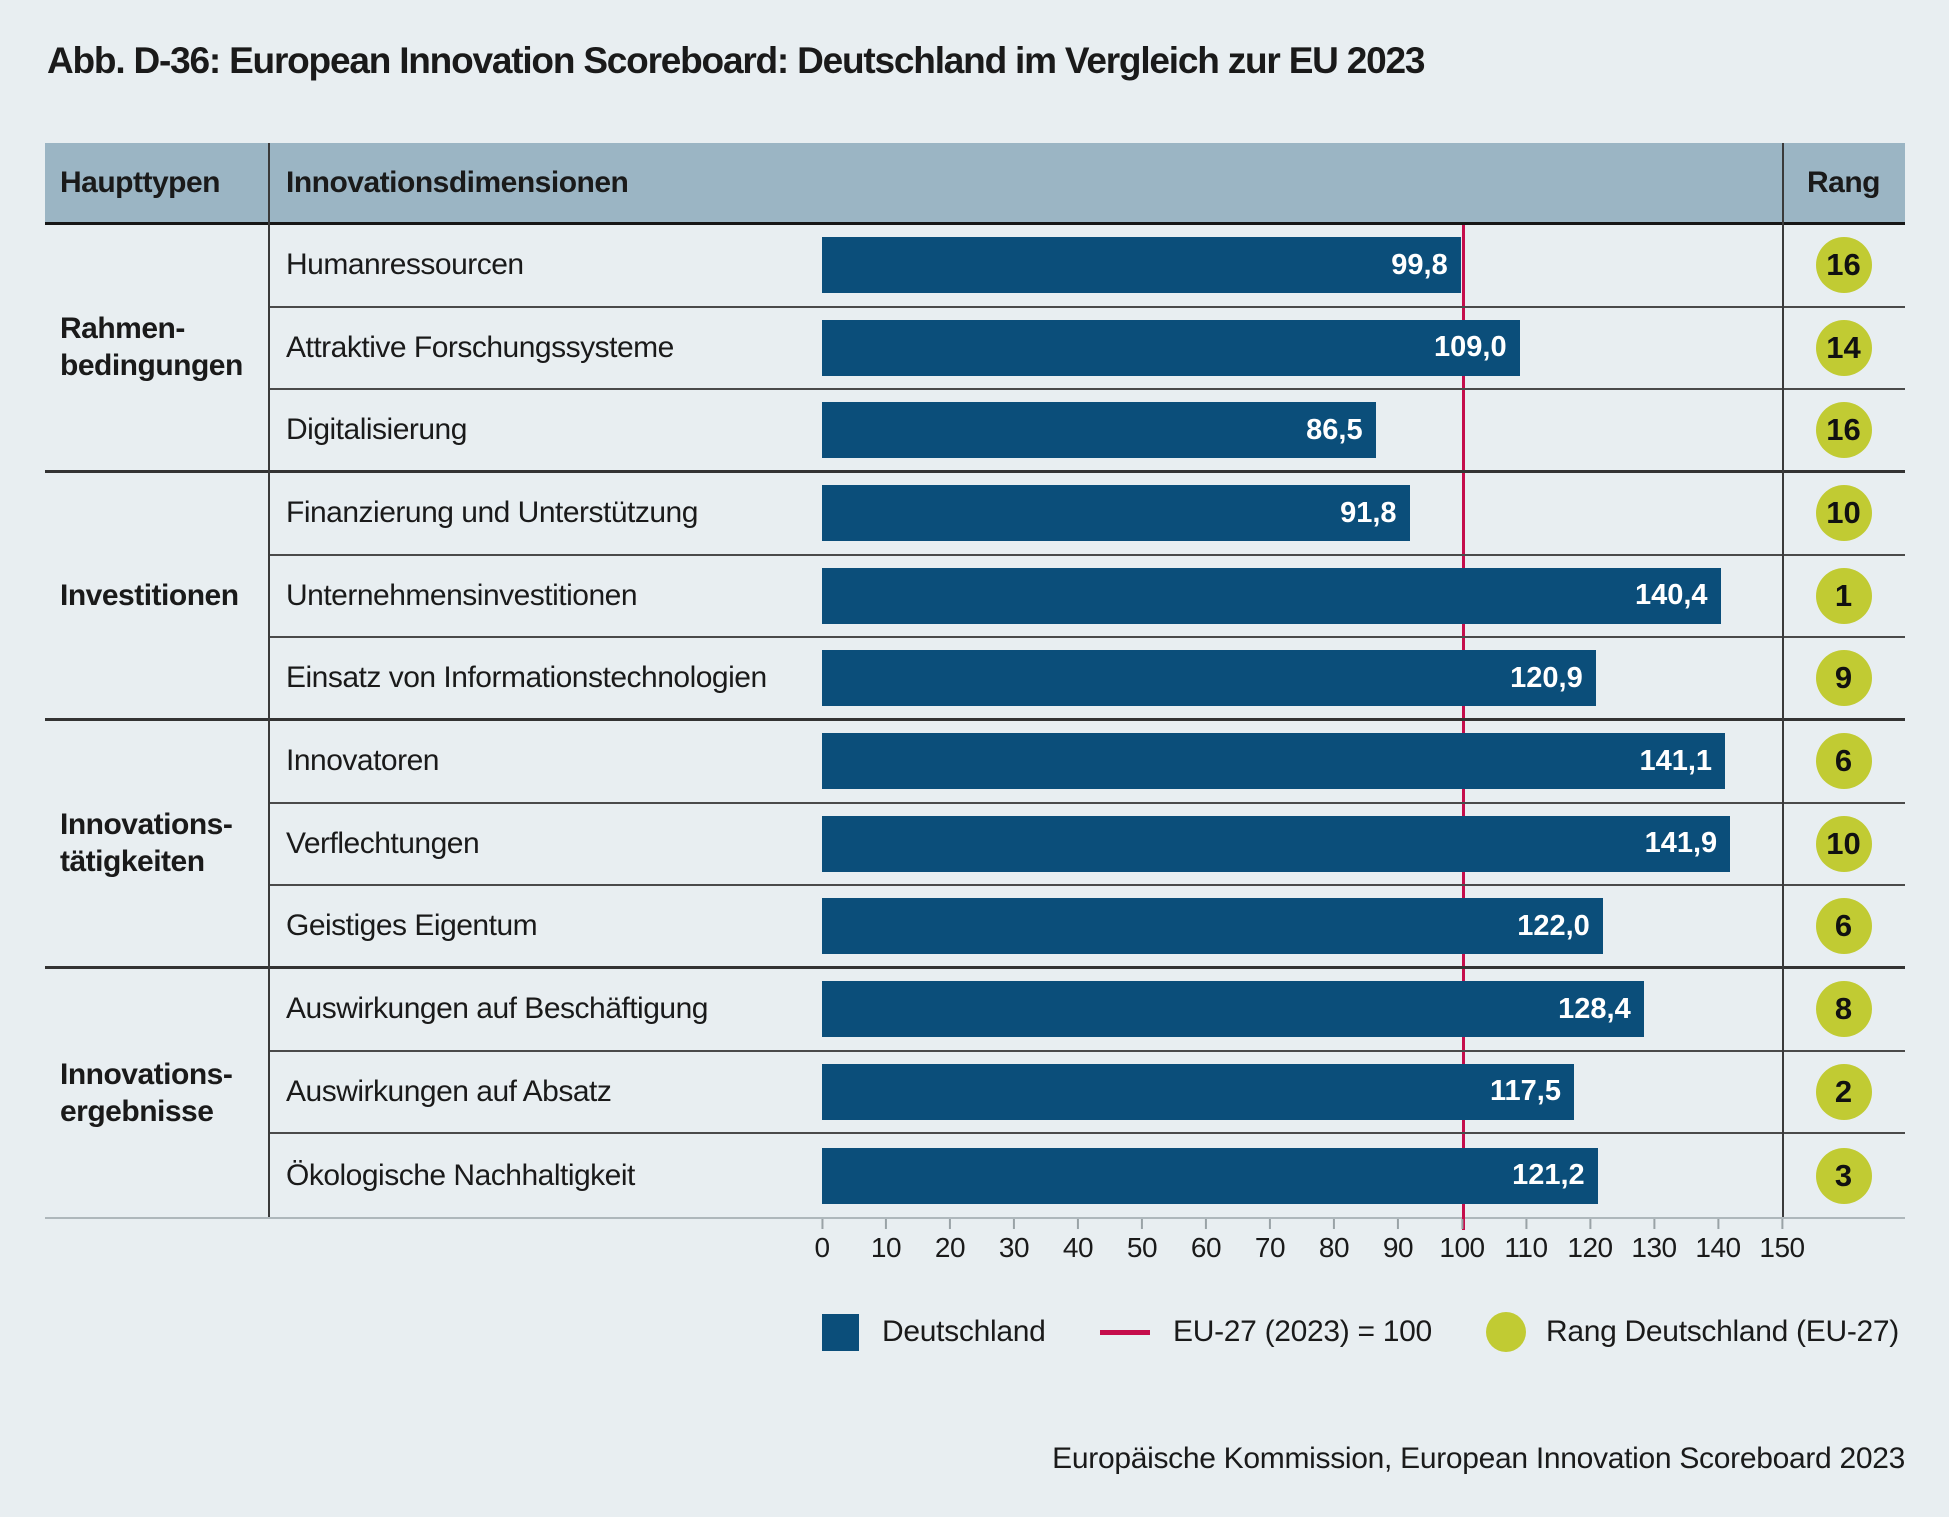  Describe the element at coordinates (1302, 1175) in the screenshot. I see `bar-cell: 121,2` at that location.